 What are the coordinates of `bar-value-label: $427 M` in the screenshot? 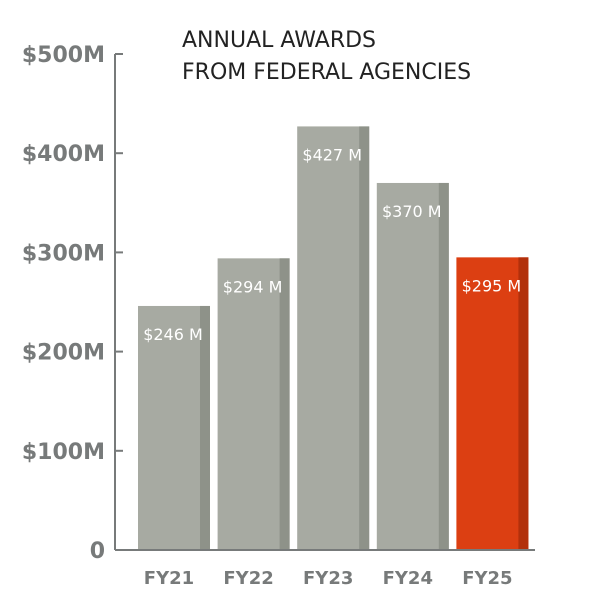 It's located at (332, 154).